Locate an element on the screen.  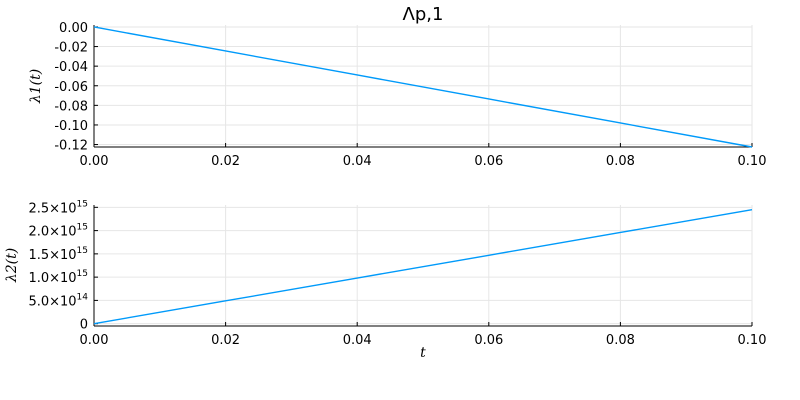
x-axis-label: t is located at coordinates (423, 353).